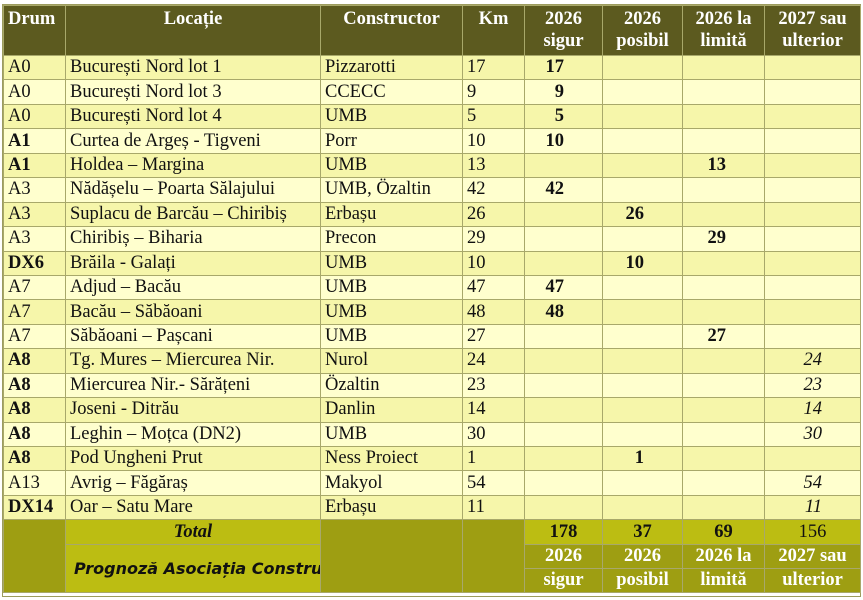 The width and height of the screenshot is (863, 600). What do you see at coordinates (563, 67) in the screenshot?
I see `cell-2026-sigur: 17` at bounding box center [563, 67].